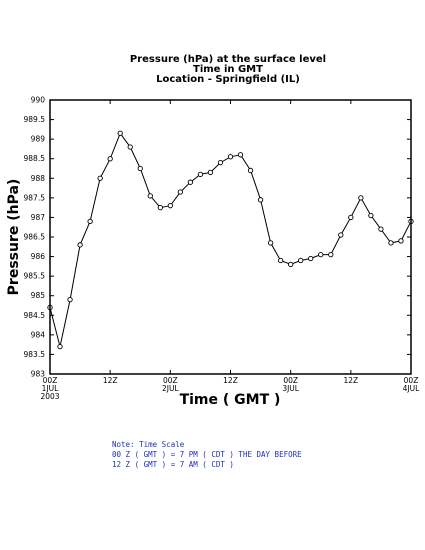 The width and height of the screenshot is (425, 550). I want to click on x-tick-sublabel: 4JUL, so click(411, 388).